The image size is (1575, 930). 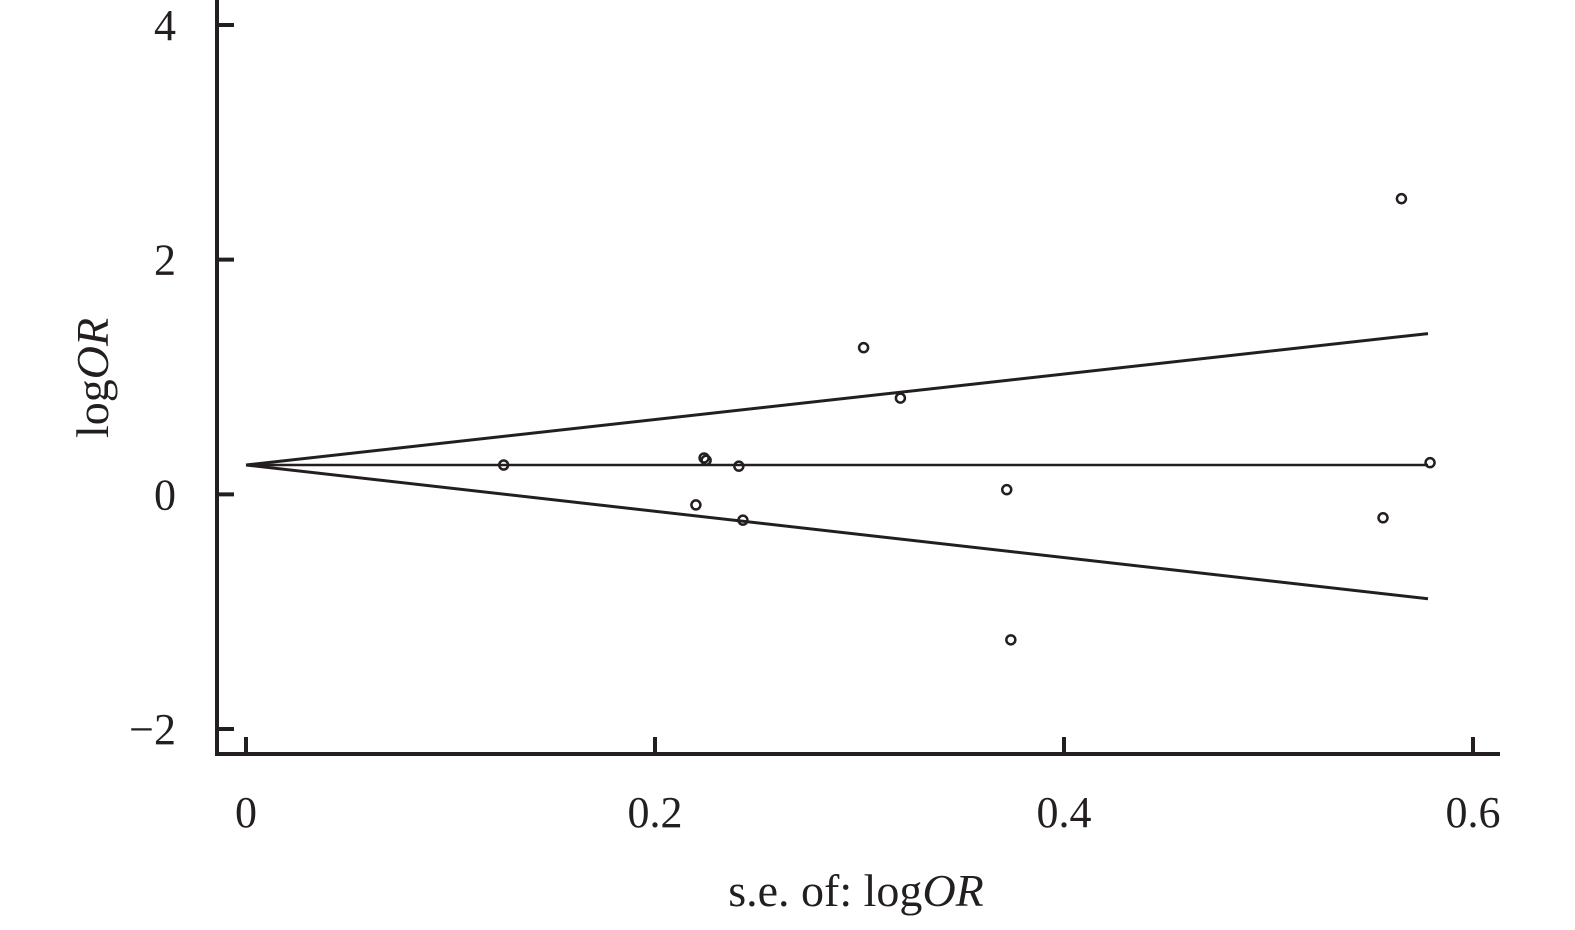 What do you see at coordinates (92, 408) in the screenshot?
I see `y-axis-title-text: log` at bounding box center [92, 408].